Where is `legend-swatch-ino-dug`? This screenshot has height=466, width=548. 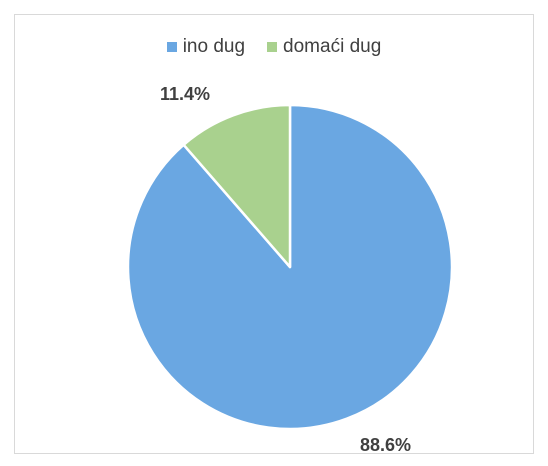 legend-swatch-ino-dug is located at coordinates (171, 47).